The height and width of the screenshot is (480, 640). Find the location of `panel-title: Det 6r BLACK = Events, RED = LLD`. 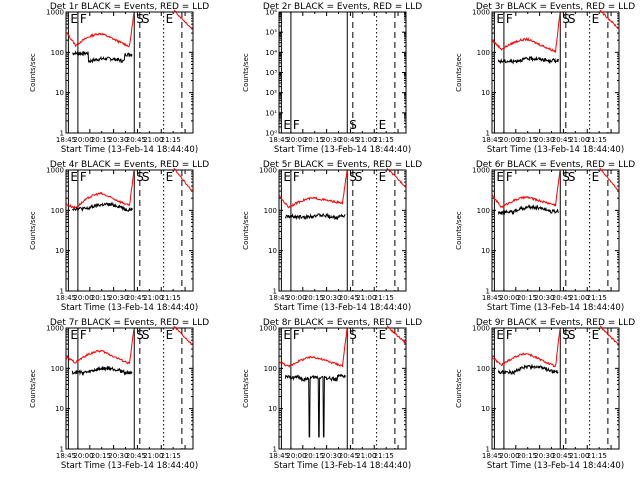

panel-title: Det 6r BLACK = Events, RED = LLD is located at coordinates (555, 165).